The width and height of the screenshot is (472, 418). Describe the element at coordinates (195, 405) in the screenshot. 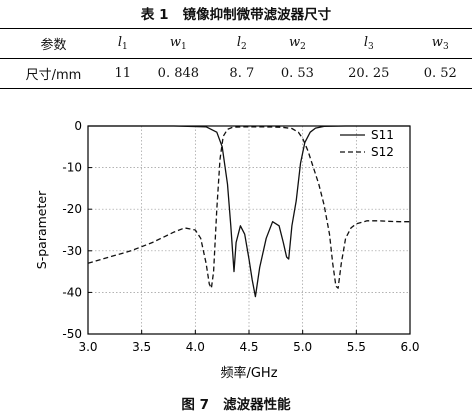

I see `figure-caption-number: 图 7` at that location.